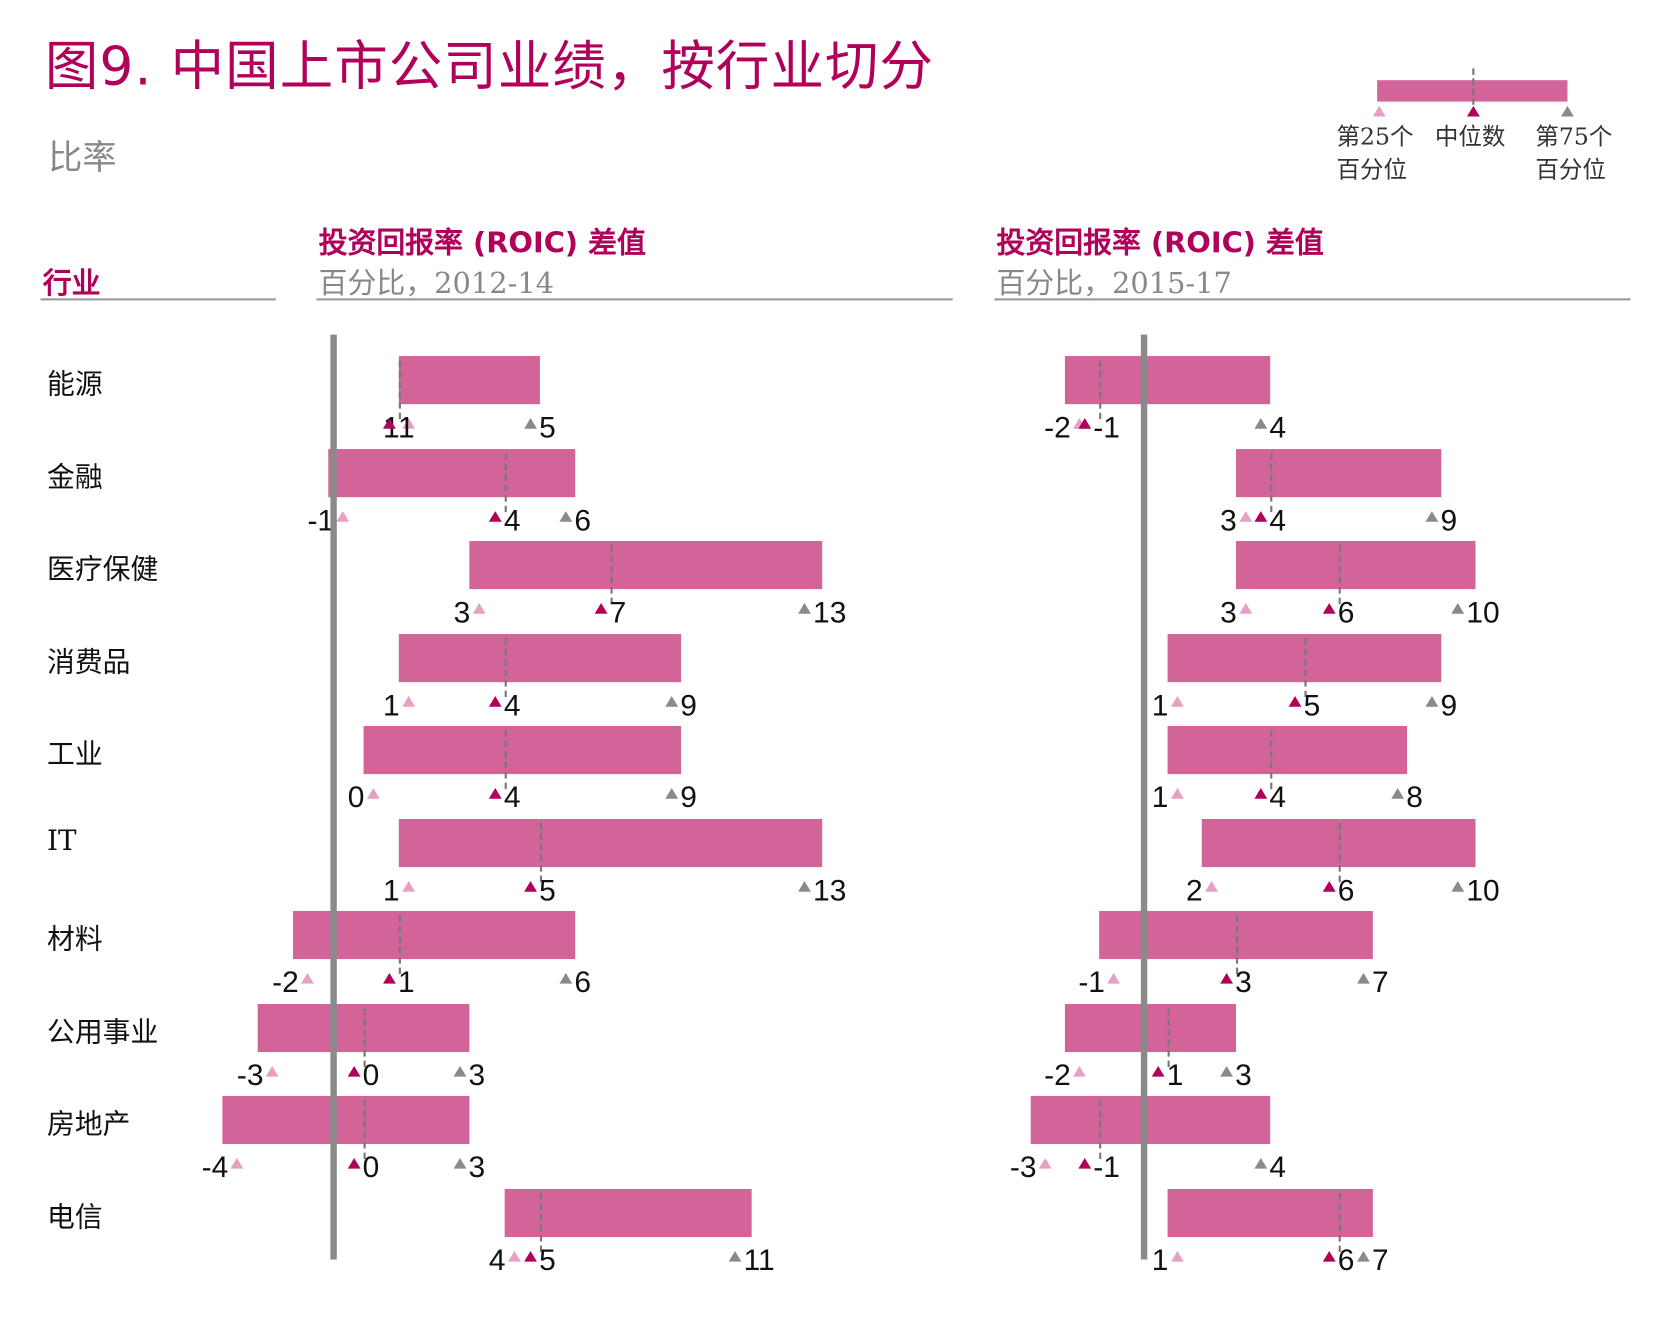 The height and width of the screenshot is (1328, 1668). I want to click on median-label: 6, so click(1338, 613).